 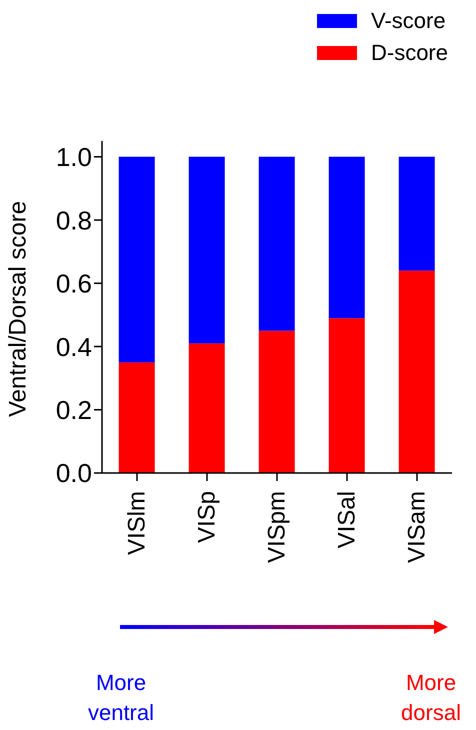 What do you see at coordinates (409, 53) in the screenshot?
I see `legend-label: D-score` at bounding box center [409, 53].